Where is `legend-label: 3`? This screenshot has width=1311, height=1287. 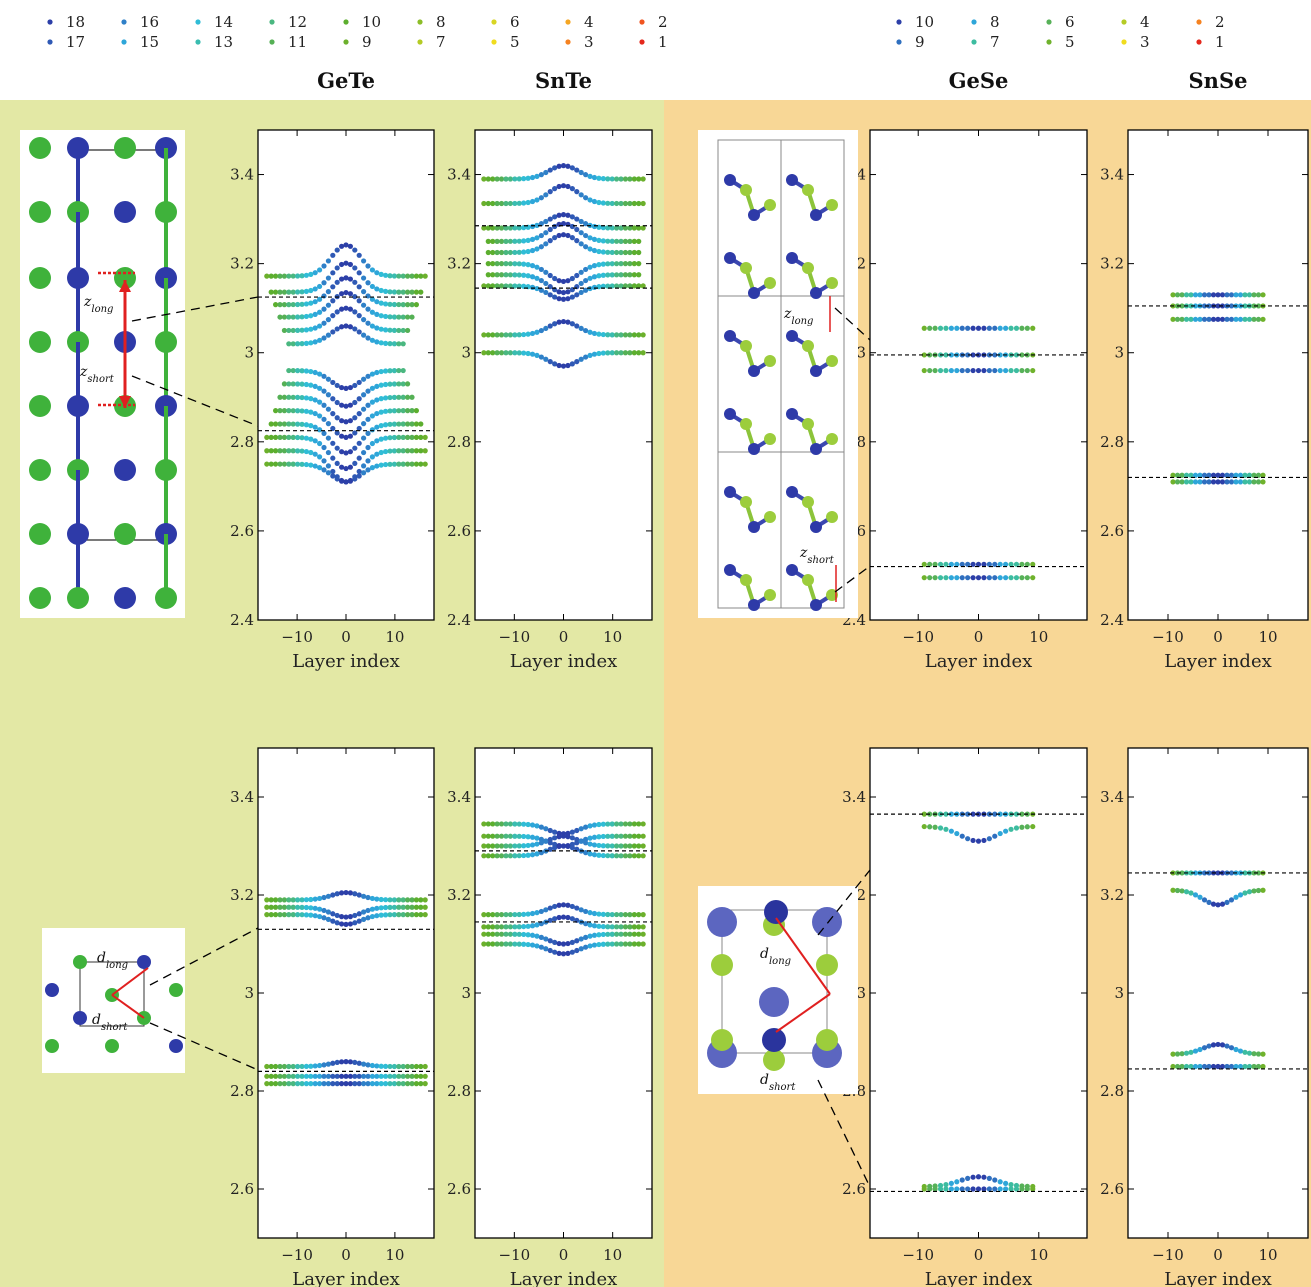
legend-label: 3 is located at coordinates (589, 42).